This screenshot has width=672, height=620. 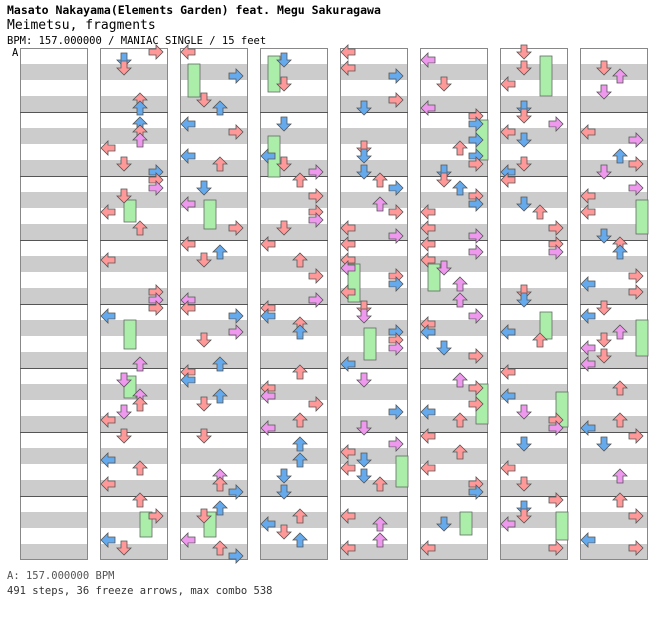 What do you see at coordinates (614, 304) in the screenshot?
I see `chart-column` at bounding box center [614, 304].